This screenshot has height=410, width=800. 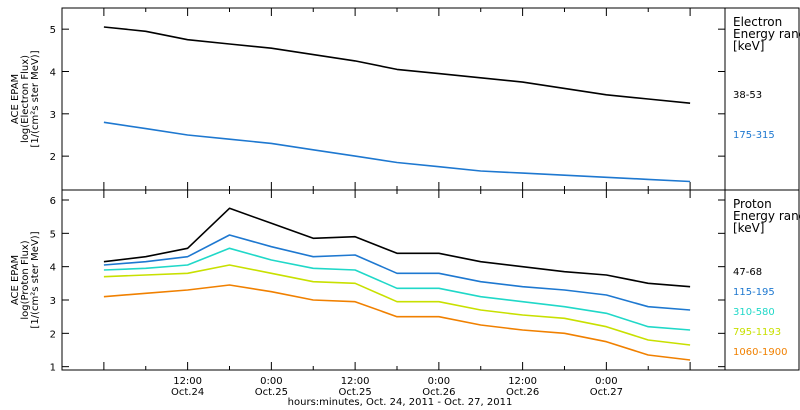 I want to click on legend-item-795-1193: 795-1193, so click(x=757, y=332).